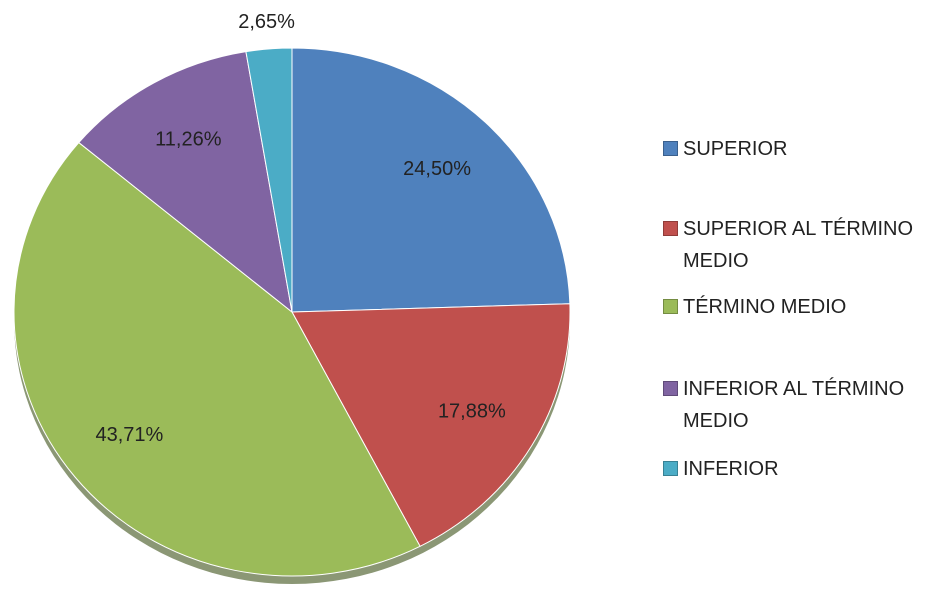  Describe the element at coordinates (798, 469) in the screenshot. I see `legend-item: INFERIOR` at that location.